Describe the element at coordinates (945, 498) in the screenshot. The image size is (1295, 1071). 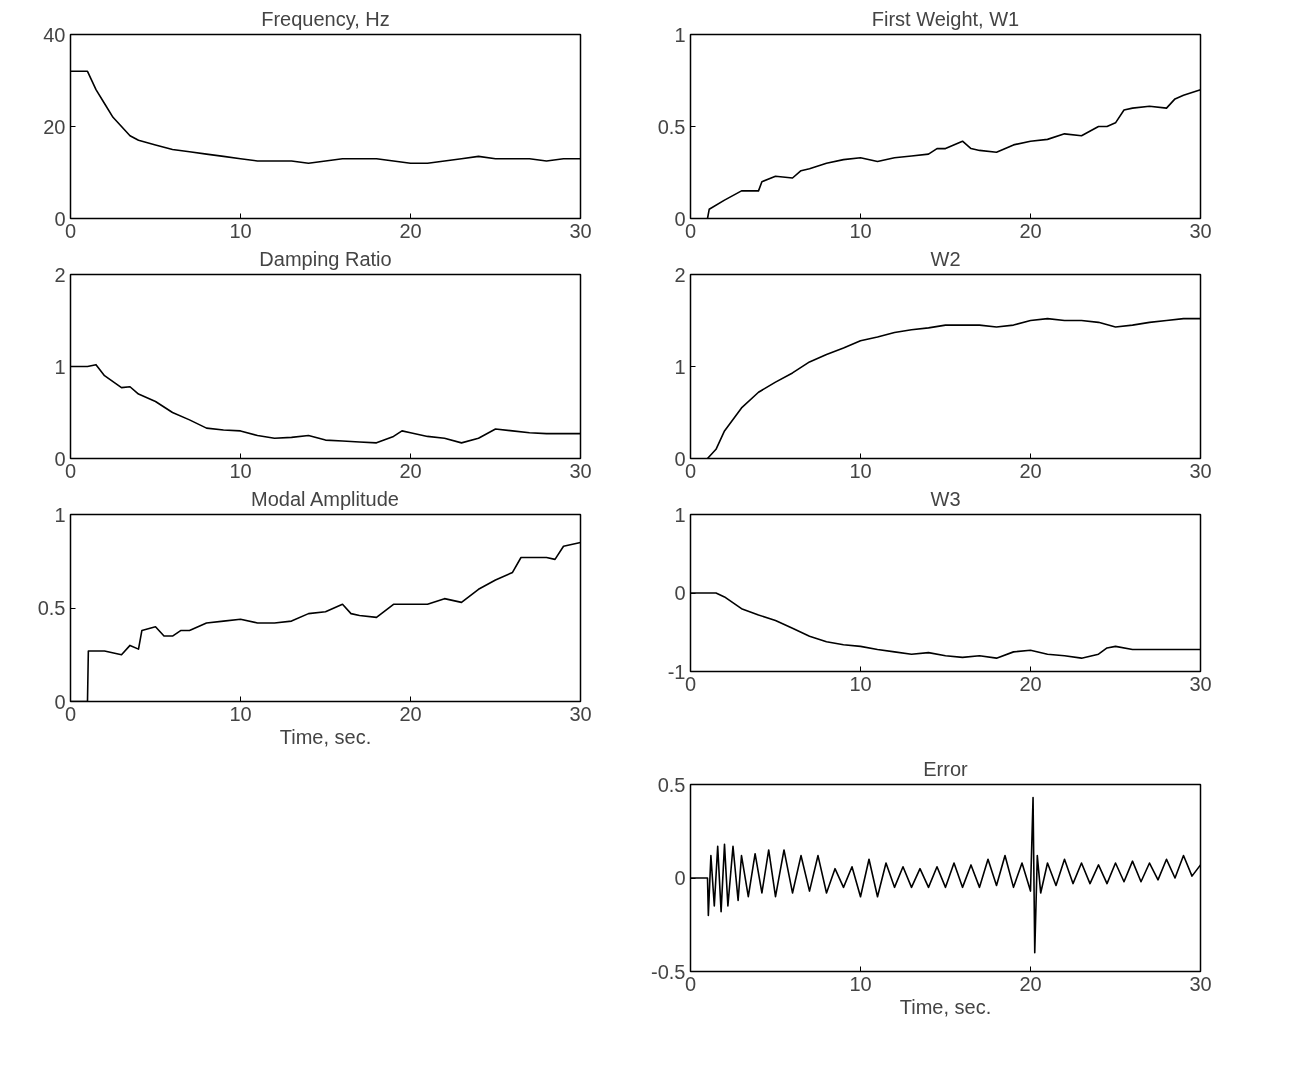
I see `chart-title: W3` at that location.